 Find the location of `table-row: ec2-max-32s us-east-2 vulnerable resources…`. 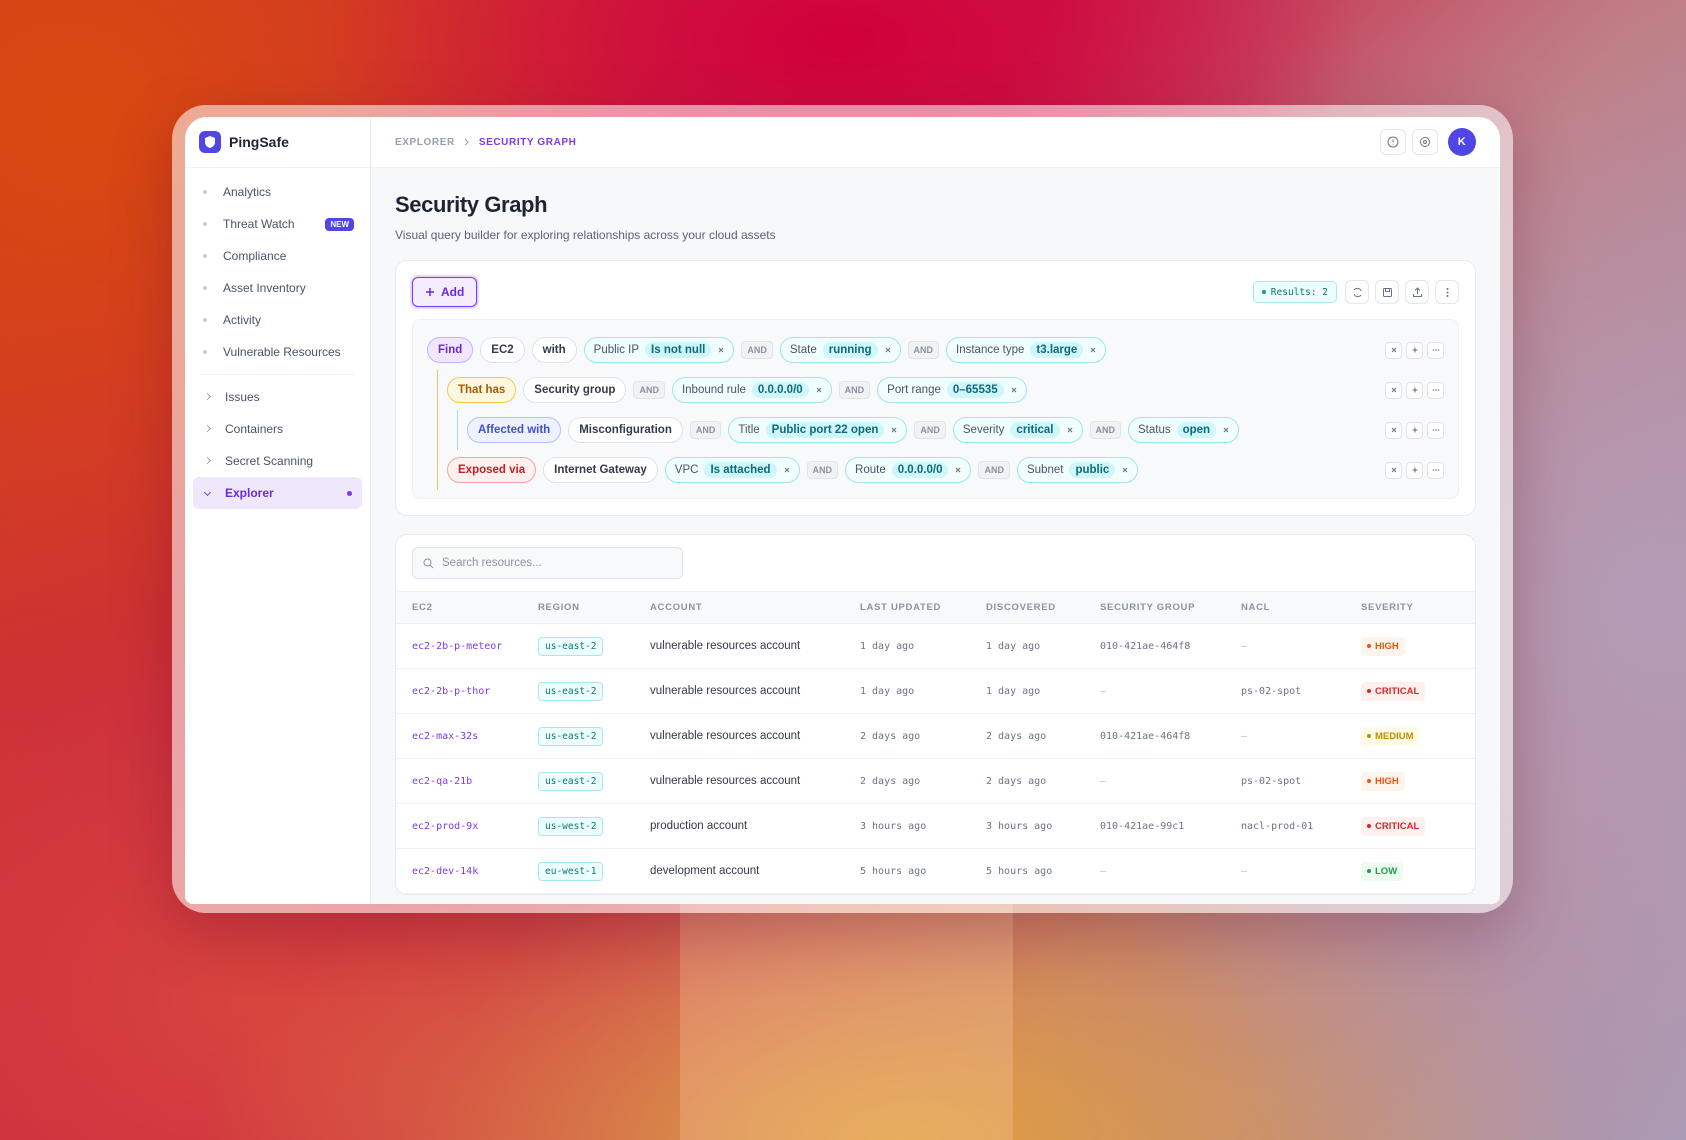

table-row: ec2-max-32s us-east-2 vulnerable resources… is located at coordinates (935, 736).